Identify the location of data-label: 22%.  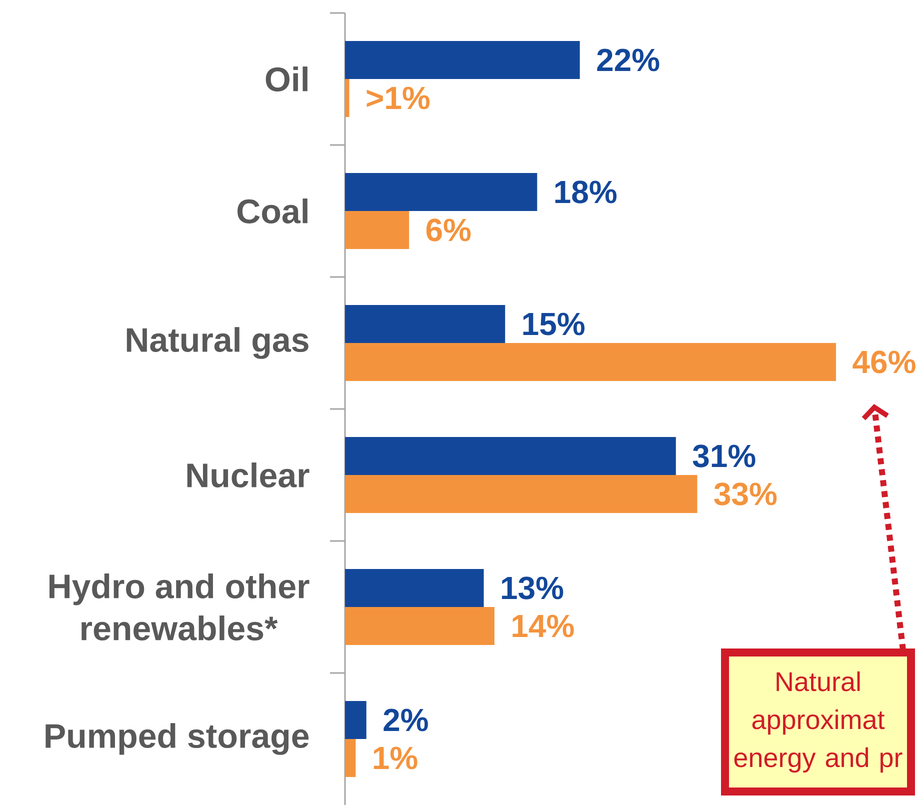
(628, 60).